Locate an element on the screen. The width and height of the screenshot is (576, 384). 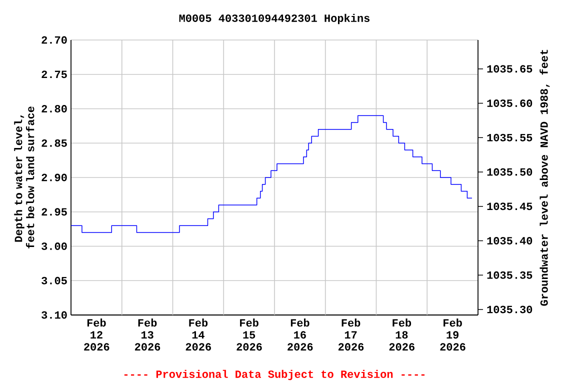
y-tick-label: 3.10 is located at coordinates (54, 315).